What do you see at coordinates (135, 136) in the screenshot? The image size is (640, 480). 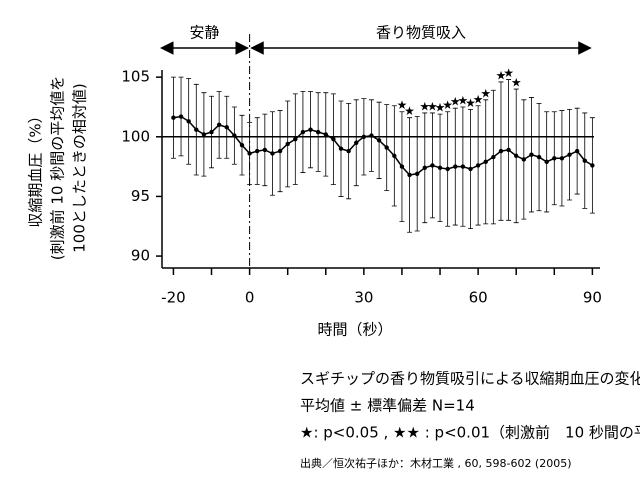 I see `y-tick-label: 100` at bounding box center [135, 136].